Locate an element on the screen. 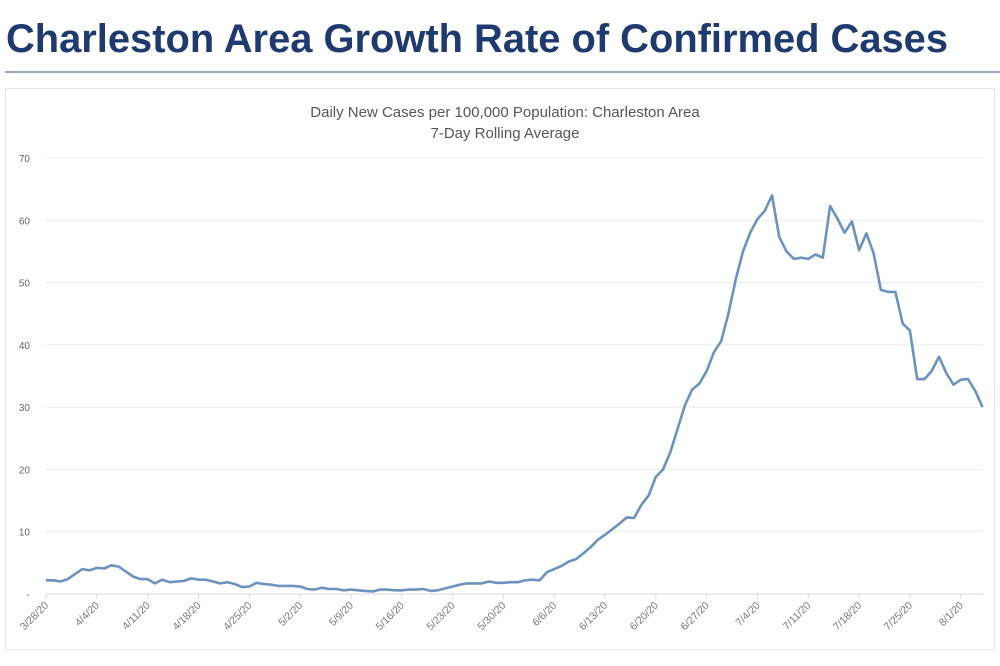 This screenshot has width=1000, height=666. x-tick-label: 4/25/20 is located at coordinates (237, 616).